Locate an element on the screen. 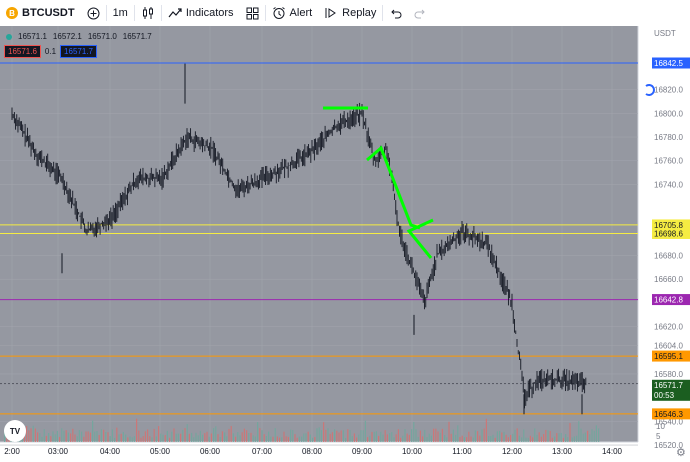 This screenshot has height=462, width=690. grid-layout-icon is located at coordinates (252, 13).